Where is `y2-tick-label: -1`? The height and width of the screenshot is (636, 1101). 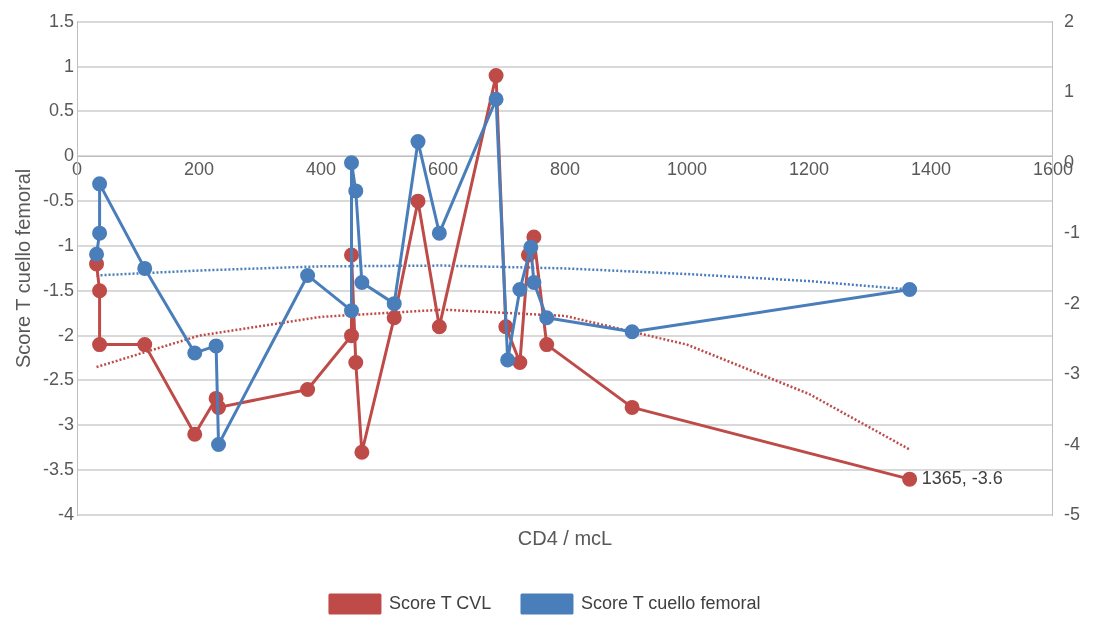 y2-tick-label: -1 is located at coordinates (1072, 232).